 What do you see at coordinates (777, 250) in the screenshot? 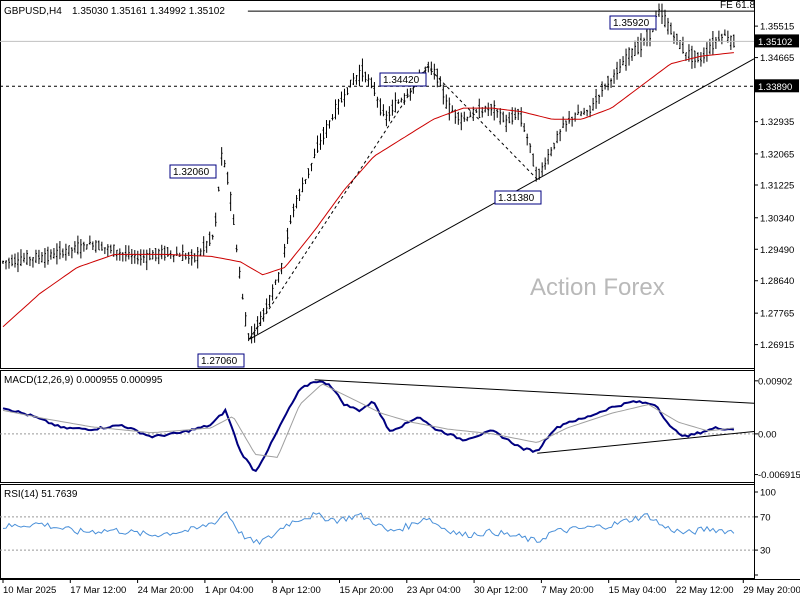
I see `price-tick-label: 1.29490` at bounding box center [777, 250].